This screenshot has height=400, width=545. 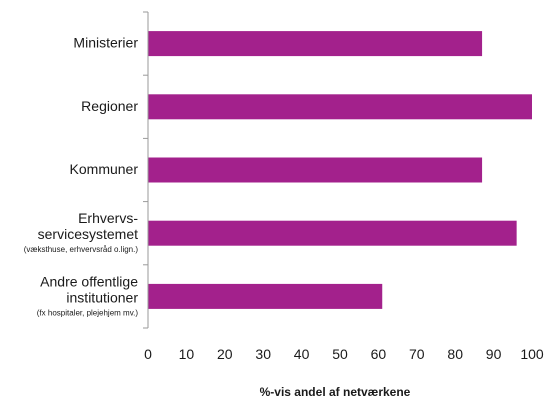 What do you see at coordinates (455, 354) in the screenshot?
I see `x-tick-label: 80` at bounding box center [455, 354].